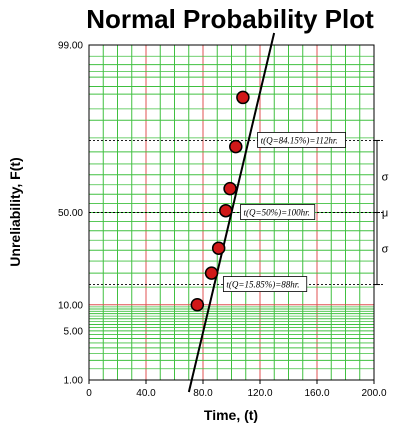 This screenshot has height=432, width=400. What do you see at coordinates (15, 211) in the screenshot?
I see `y-axis-label: Unreliability, F(t)` at bounding box center [15, 211].